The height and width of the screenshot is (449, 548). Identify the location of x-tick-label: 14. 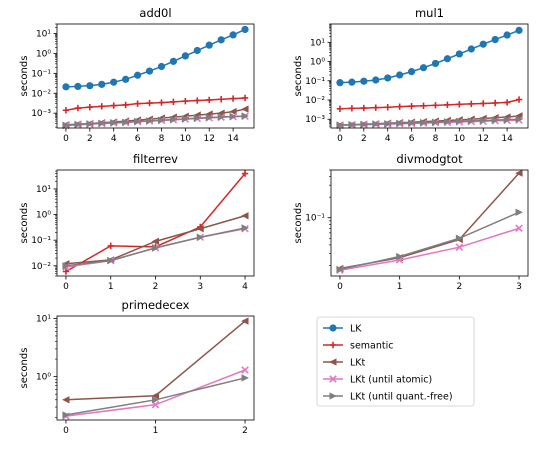
(233, 139).